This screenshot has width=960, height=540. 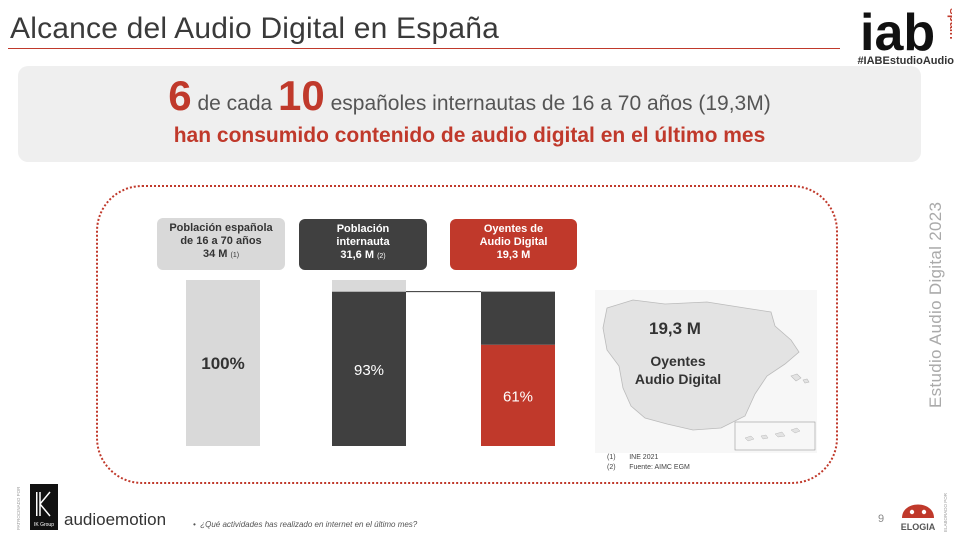 I want to click on headline-num1: 6, so click(x=180, y=95).